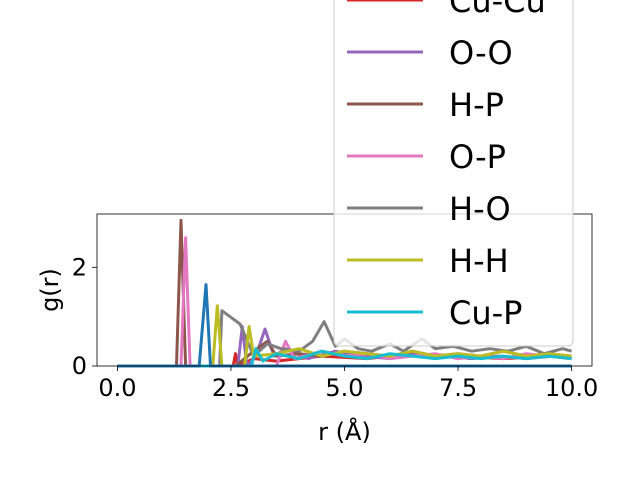  Describe the element at coordinates (477, 157) in the screenshot. I see `legend-label-o-p: O-P` at that location.